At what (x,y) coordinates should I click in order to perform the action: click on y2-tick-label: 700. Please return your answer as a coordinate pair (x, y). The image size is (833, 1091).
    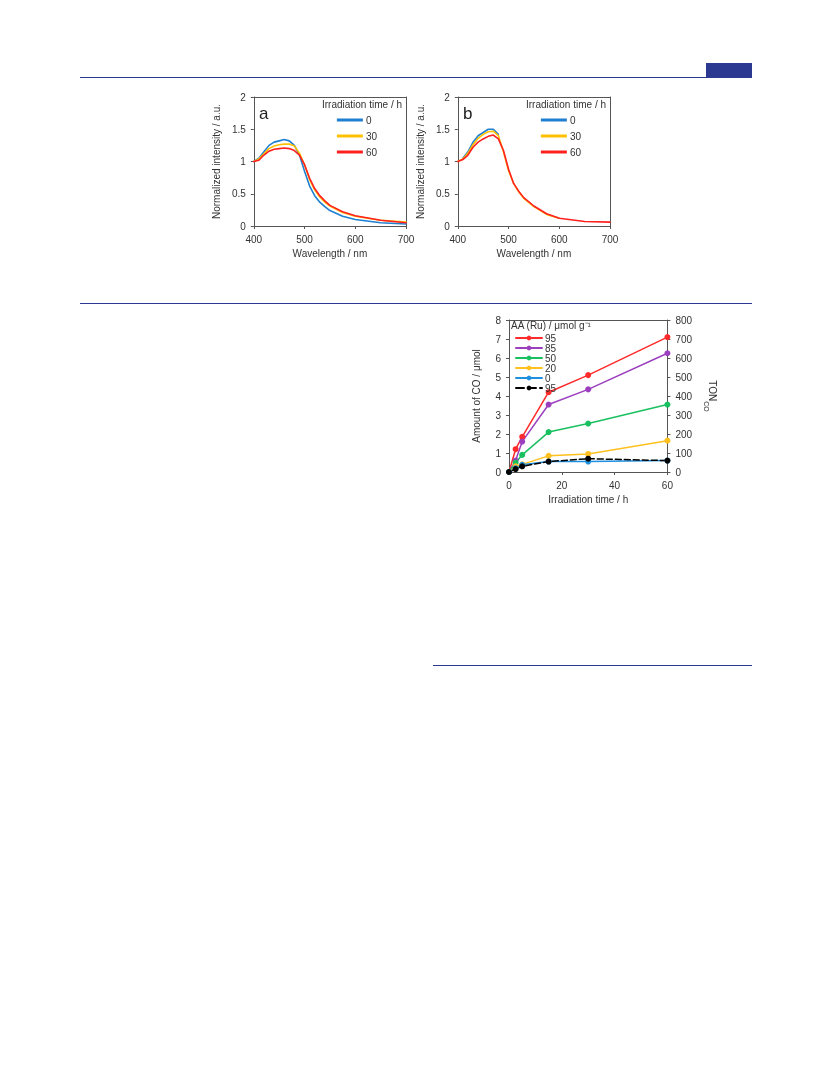
    Looking at the image, I should click on (684, 339).